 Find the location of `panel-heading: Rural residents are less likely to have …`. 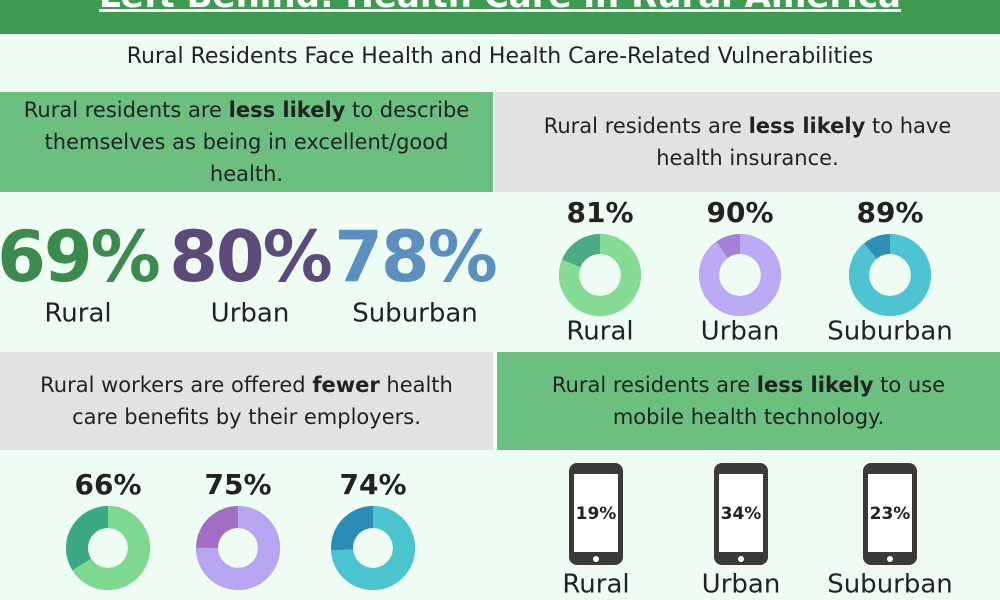

panel-heading: Rural residents are less likely to have … is located at coordinates (747, 142).